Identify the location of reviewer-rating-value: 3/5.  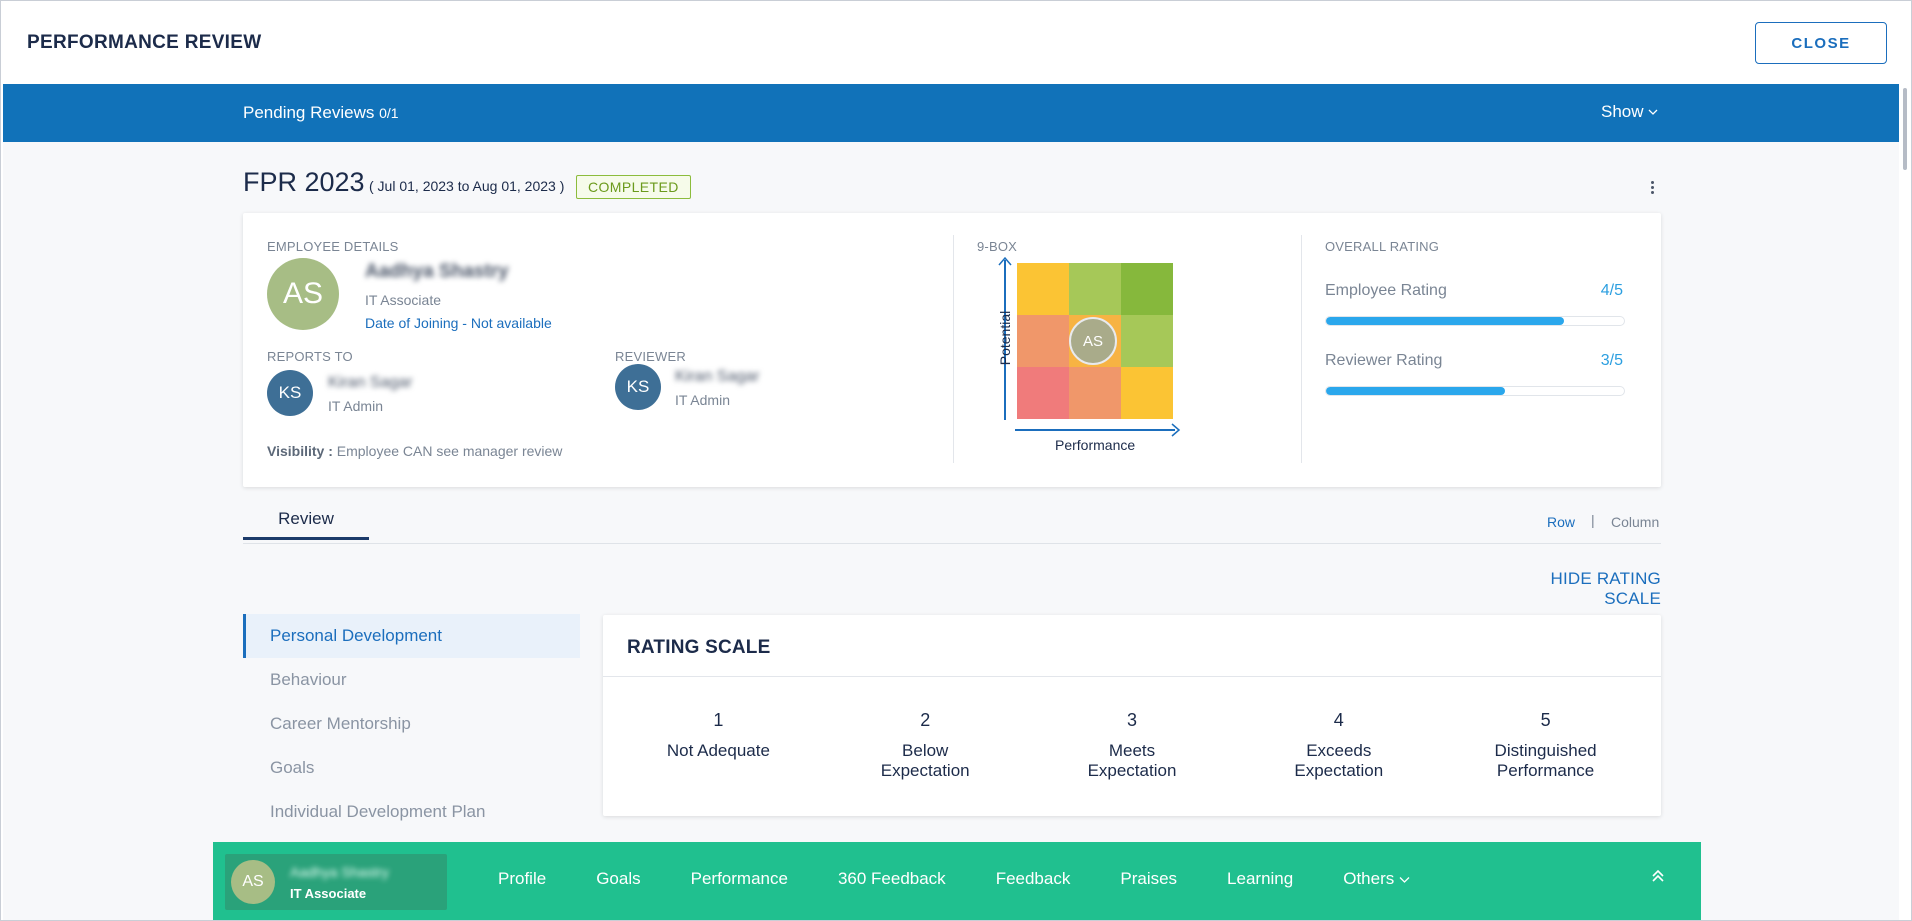
(1611, 360).